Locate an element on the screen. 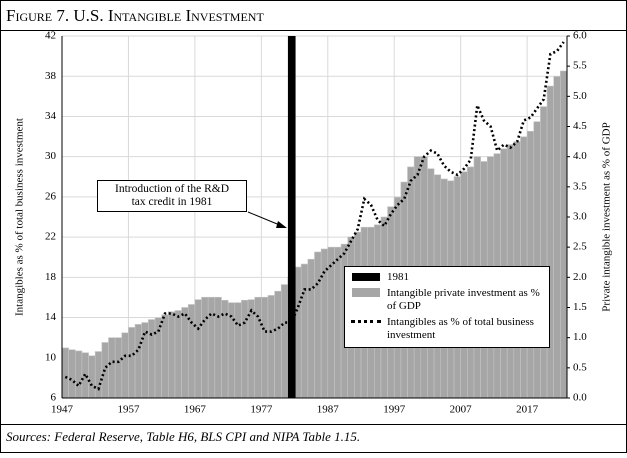 Image resolution: width=627 pixels, height=458 pixels. annotation-line: Introduction of the R&D is located at coordinates (172, 189).